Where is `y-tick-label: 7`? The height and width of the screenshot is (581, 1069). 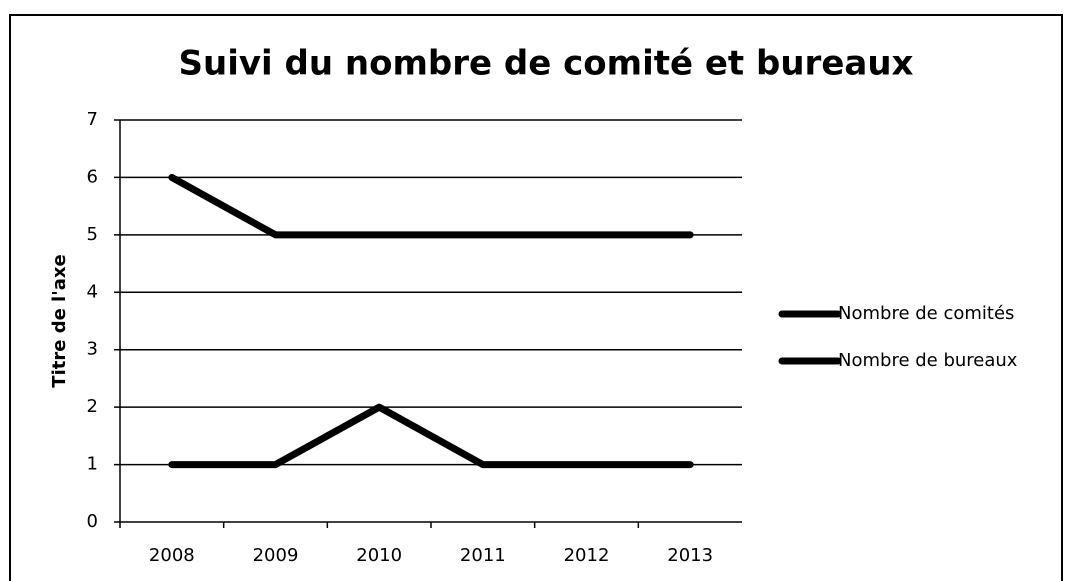 y-tick-label: 7 is located at coordinates (92, 119).